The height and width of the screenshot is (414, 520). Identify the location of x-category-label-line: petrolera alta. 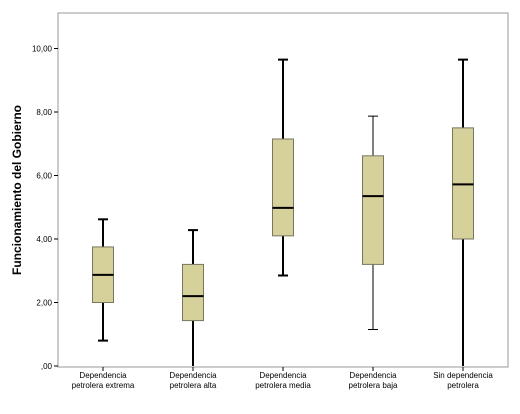
(193, 385).